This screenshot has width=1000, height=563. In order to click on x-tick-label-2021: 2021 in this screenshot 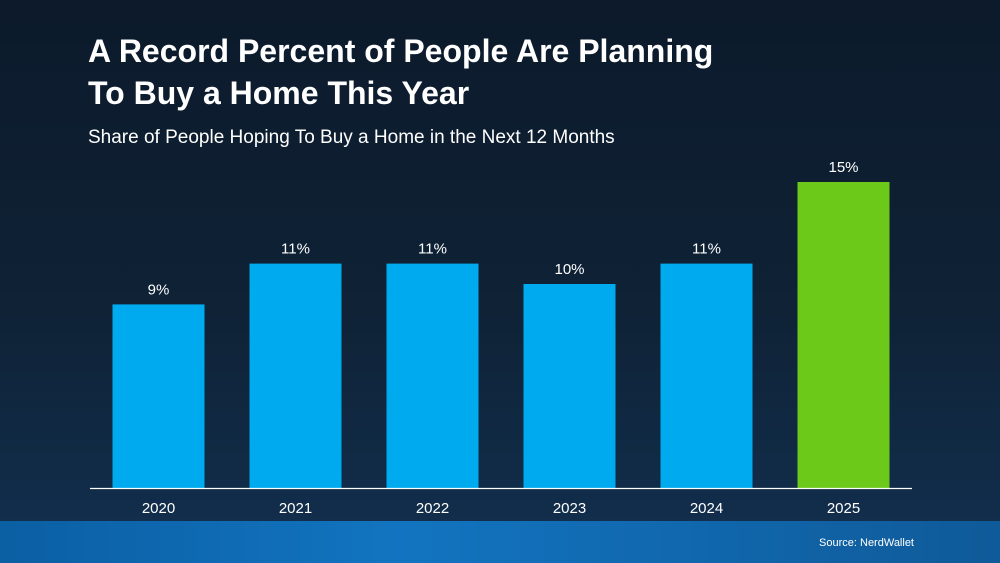, I will do `click(295, 508)`.